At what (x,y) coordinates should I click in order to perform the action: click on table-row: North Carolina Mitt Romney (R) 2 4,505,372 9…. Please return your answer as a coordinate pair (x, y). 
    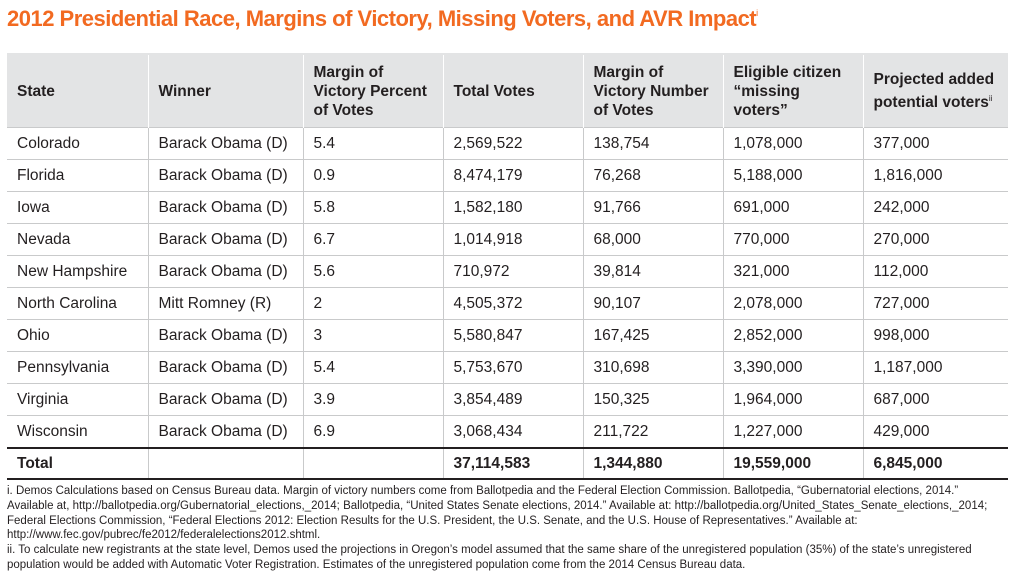
    Looking at the image, I should click on (507, 303).